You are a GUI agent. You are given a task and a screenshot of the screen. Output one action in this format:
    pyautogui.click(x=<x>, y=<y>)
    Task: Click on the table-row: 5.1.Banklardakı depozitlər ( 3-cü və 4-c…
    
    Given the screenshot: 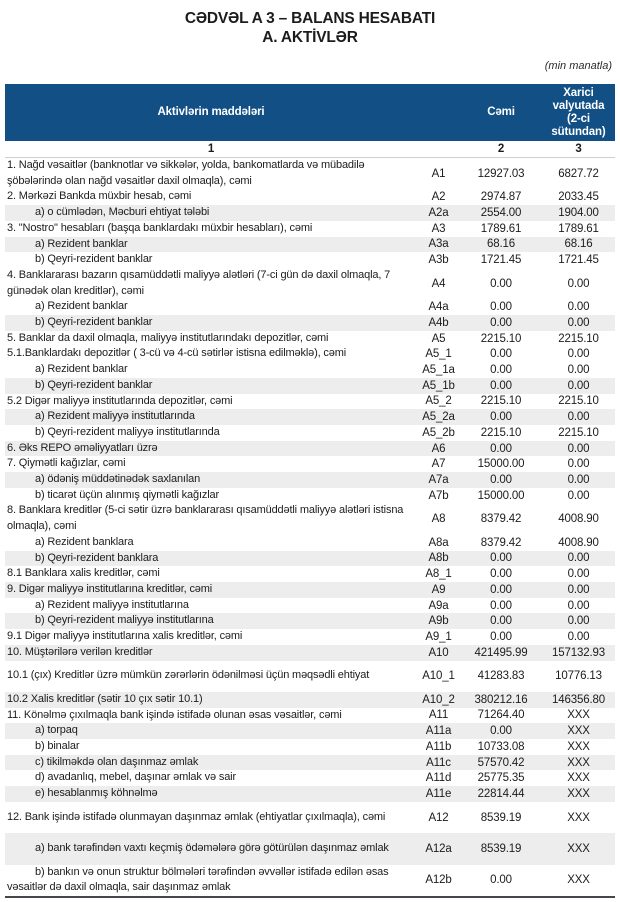 What is the action you would take?
    pyautogui.click(x=310, y=354)
    